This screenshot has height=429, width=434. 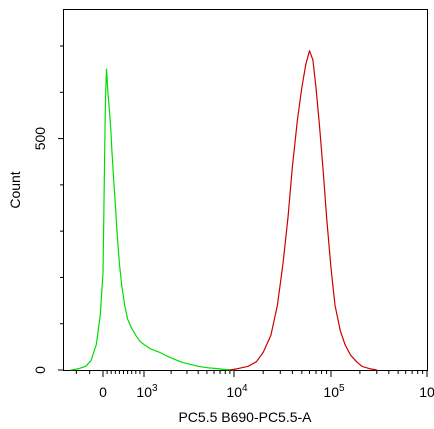 What do you see at coordinates (147, 391) in the screenshot?
I see `x-tick-label-1: 10³` at bounding box center [147, 391].